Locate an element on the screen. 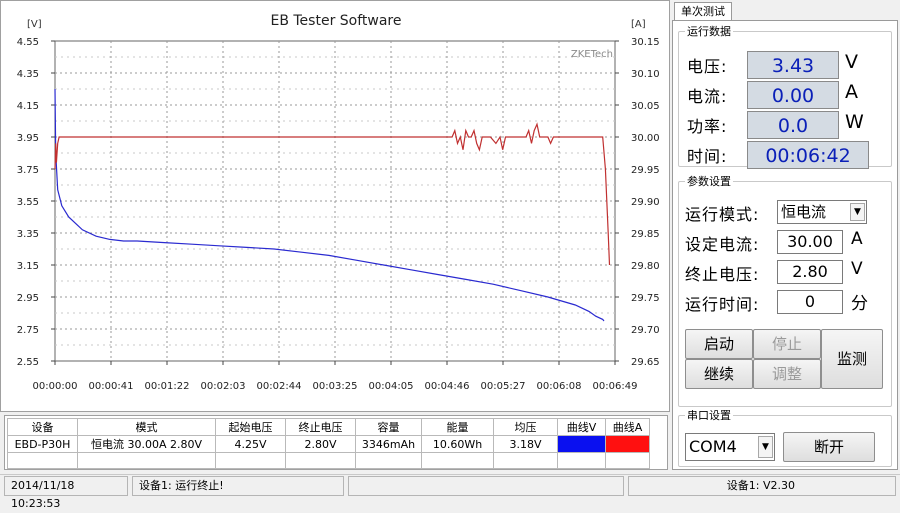  status-datetime: 2014/11/18 10:23:53 is located at coordinates (66, 493).